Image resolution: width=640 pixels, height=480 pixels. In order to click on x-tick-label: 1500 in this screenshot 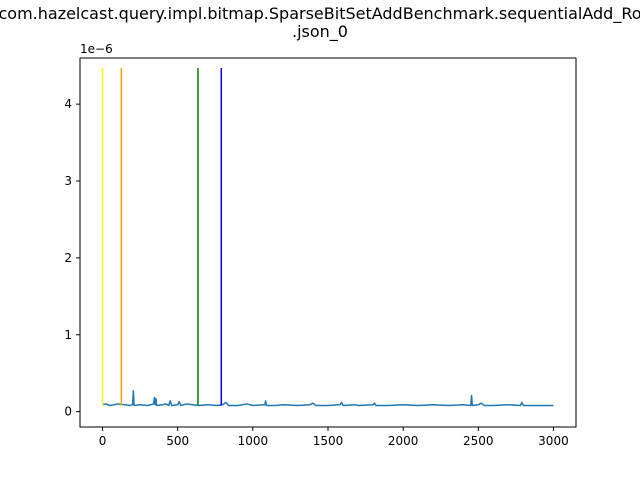, I will do `click(328, 441)`.